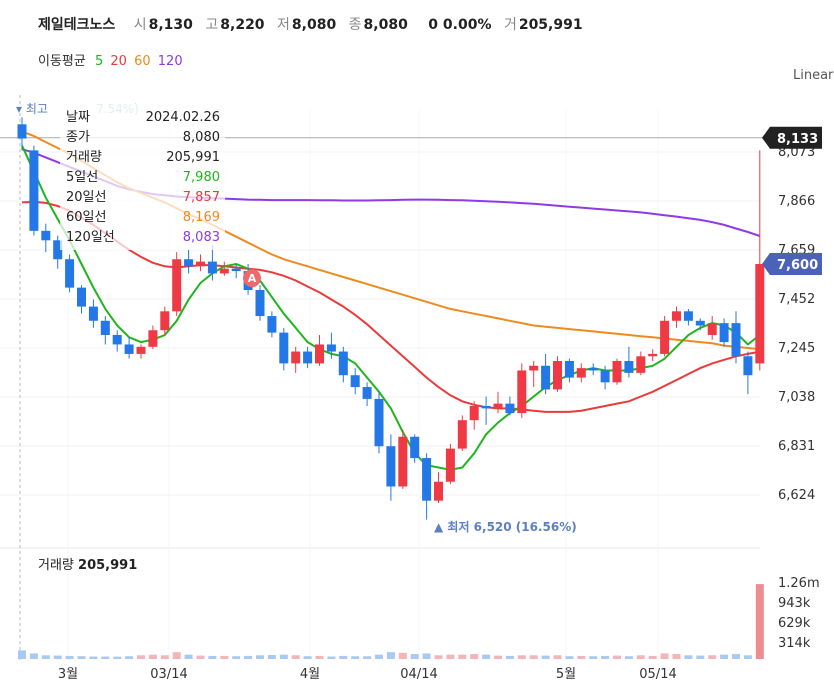  I want to click on low-label: 저, so click(283, 25).